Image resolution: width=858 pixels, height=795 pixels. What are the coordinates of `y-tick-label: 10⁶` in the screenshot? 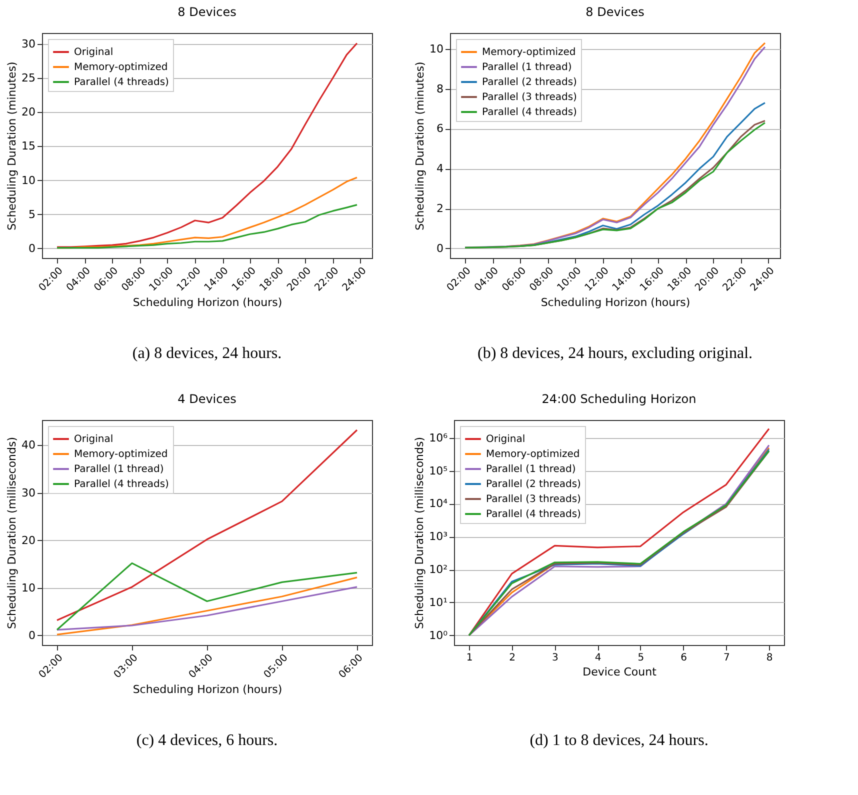 It's located at (438, 437).